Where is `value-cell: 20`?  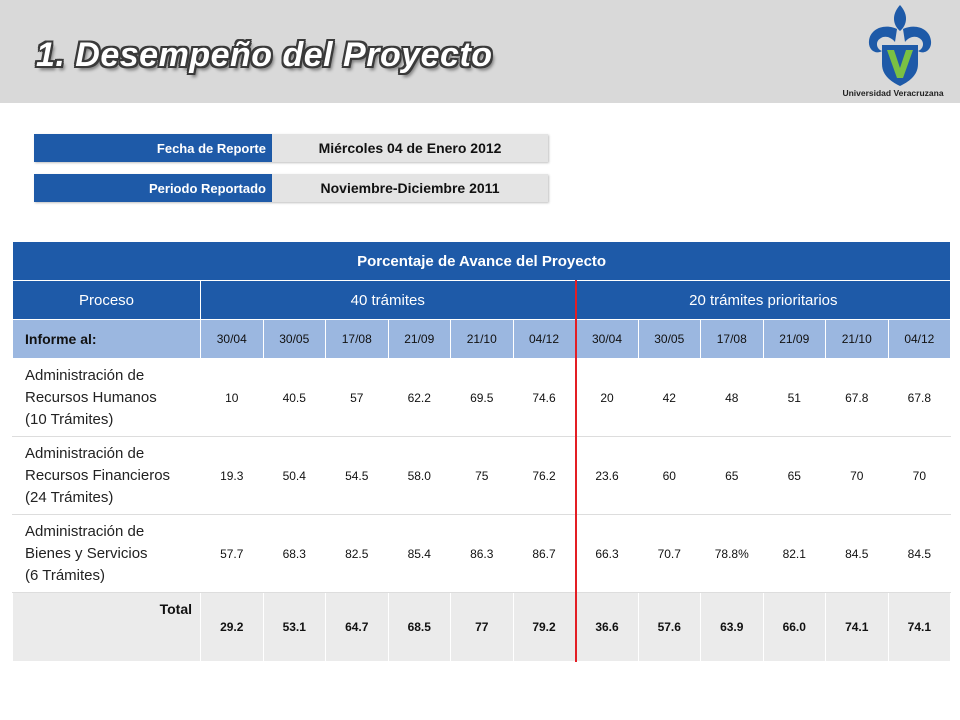
value-cell: 20 is located at coordinates (607, 397).